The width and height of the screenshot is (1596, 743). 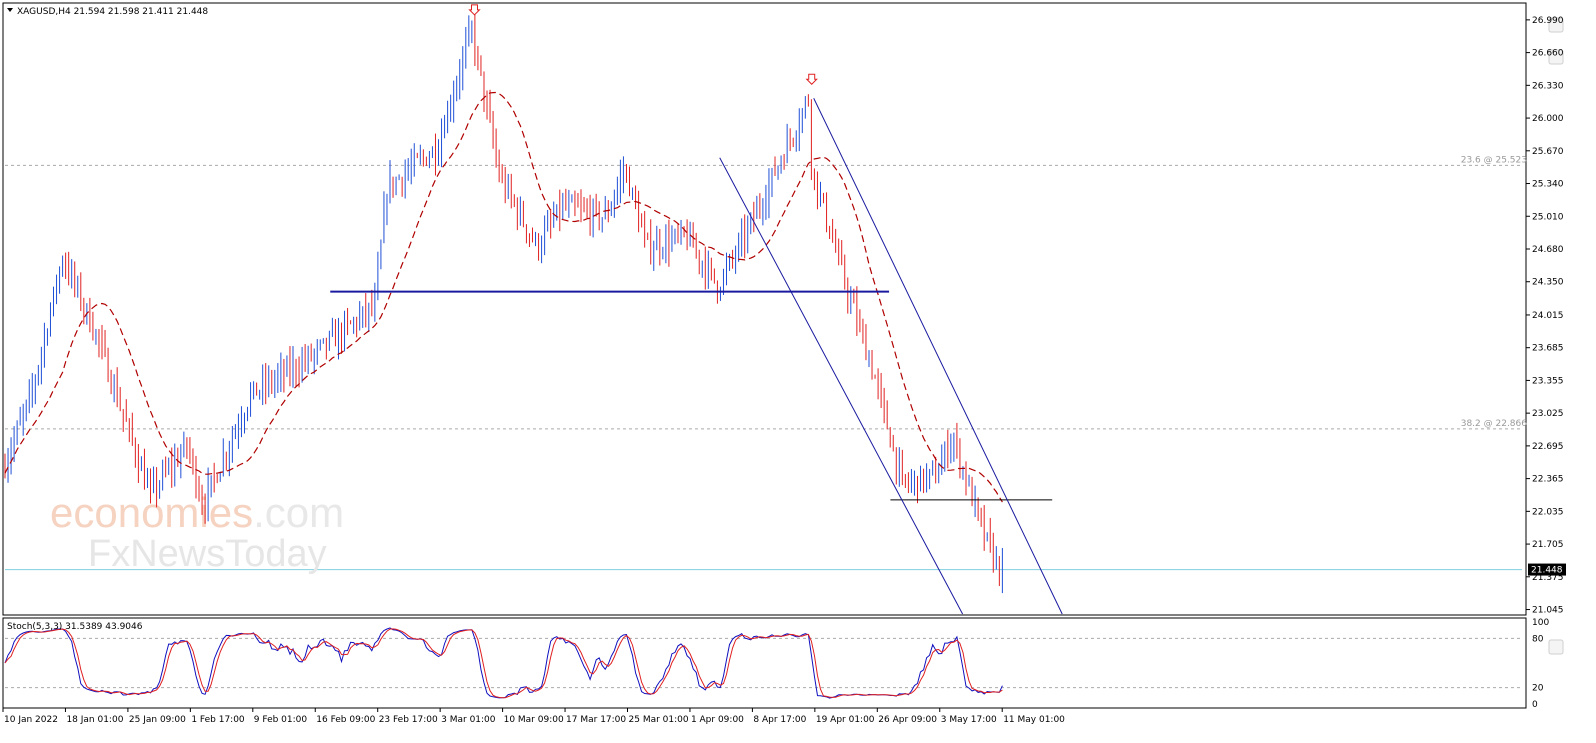 What do you see at coordinates (717, 720) in the screenshot?
I see `time-tick-label: 1 Apr 09:00` at bounding box center [717, 720].